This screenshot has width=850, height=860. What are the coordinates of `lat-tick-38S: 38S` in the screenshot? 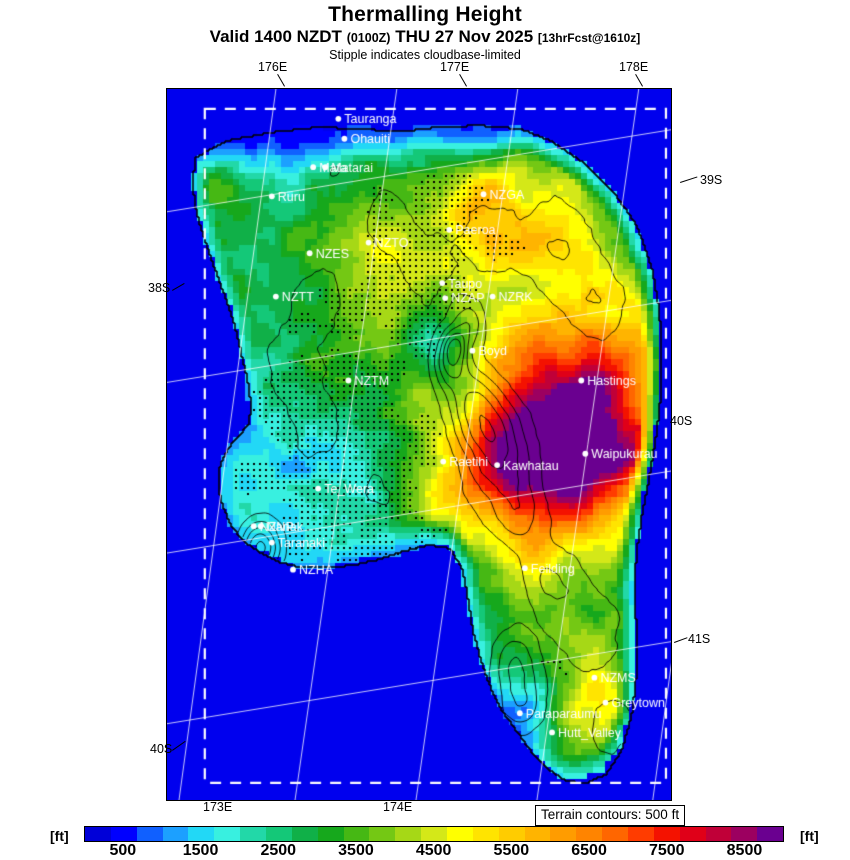 It's located at (159, 288).